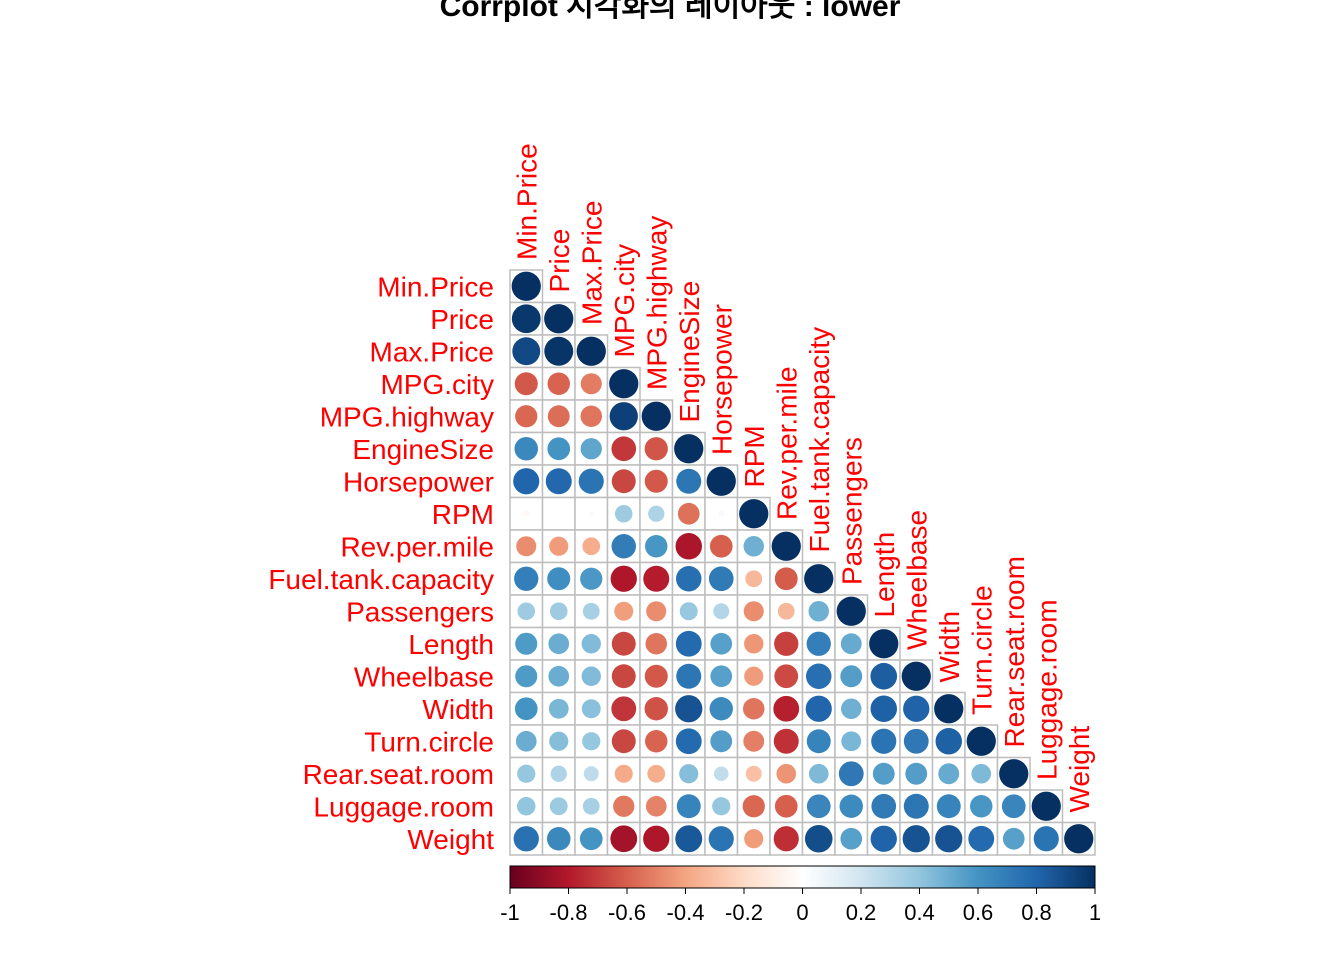 The image size is (1344, 960). Describe the element at coordinates (656, 303) in the screenshot. I see `column-label: MPG.highway` at that location.